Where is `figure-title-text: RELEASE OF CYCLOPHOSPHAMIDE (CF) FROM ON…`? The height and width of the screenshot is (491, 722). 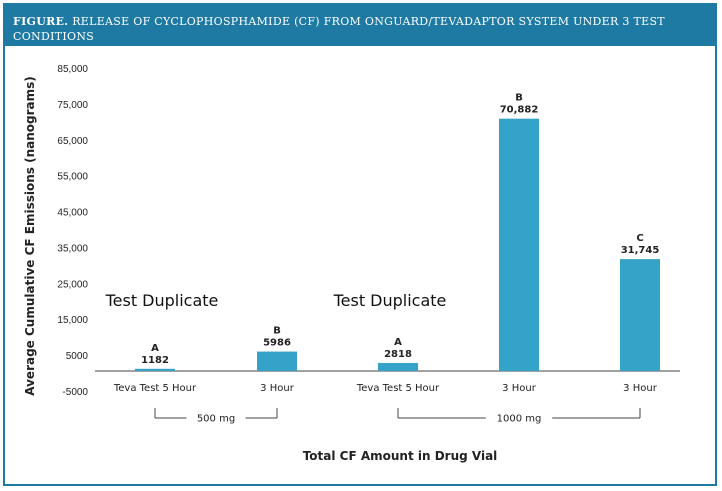
figure-title-text: RELEASE OF CYCLOPHOSPHAMIDE (CF) FROM ON… is located at coordinates (339, 29).